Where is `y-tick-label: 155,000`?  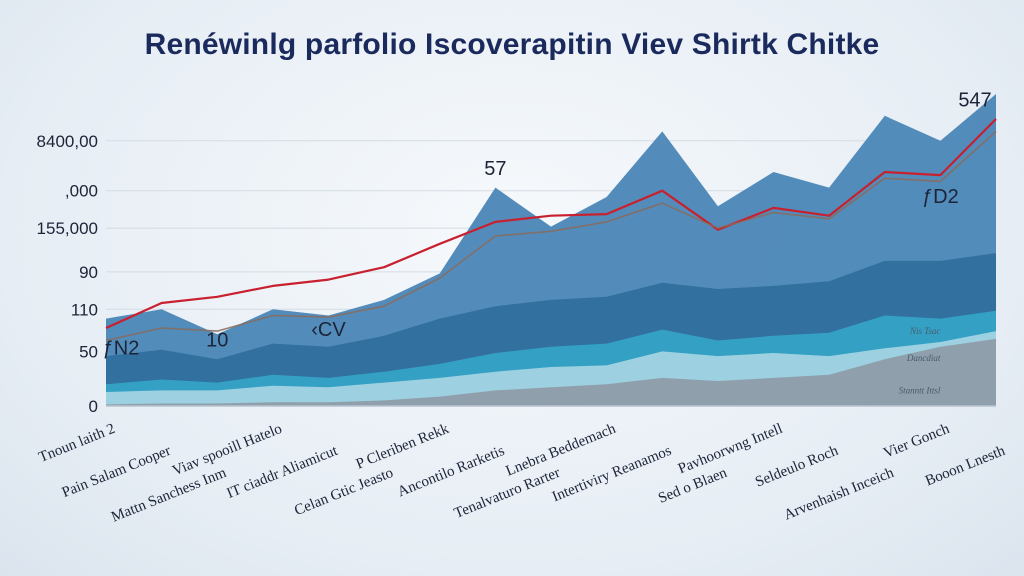 y-tick-label: 155,000 is located at coordinates (67, 228).